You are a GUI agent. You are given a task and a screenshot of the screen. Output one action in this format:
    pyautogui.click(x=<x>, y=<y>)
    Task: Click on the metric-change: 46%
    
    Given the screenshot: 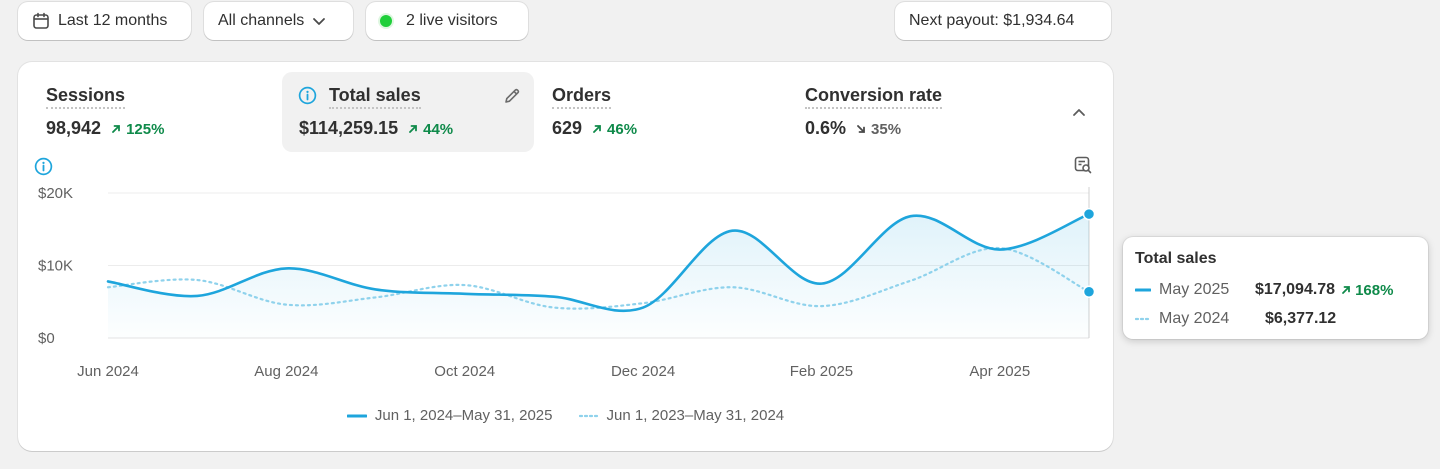 What is the action you would take?
    pyautogui.click(x=614, y=129)
    